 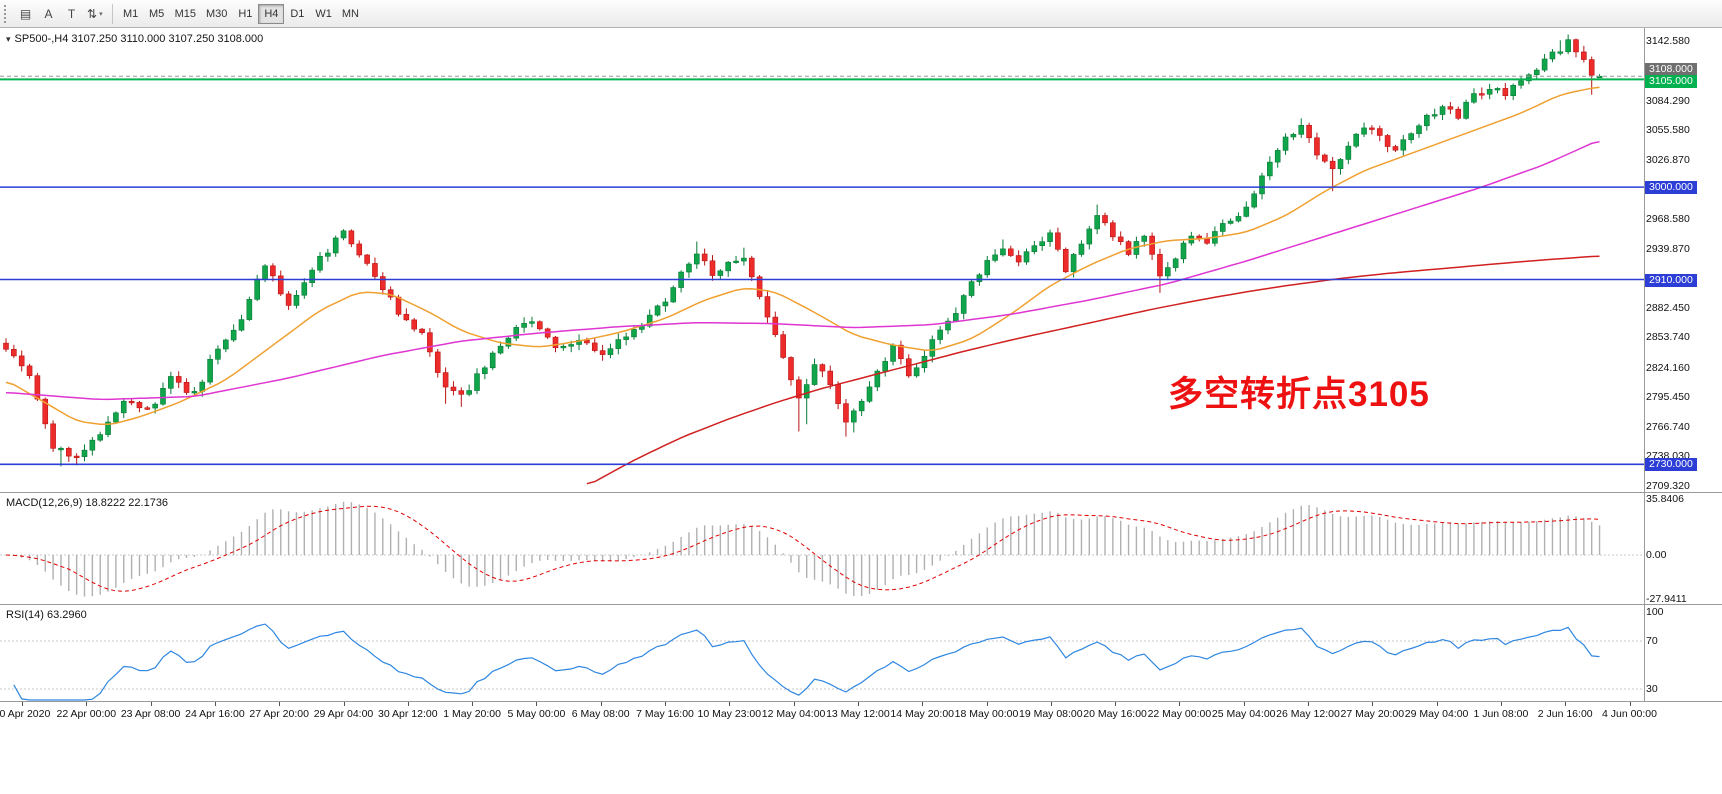 What do you see at coordinates (101, 14) in the screenshot?
I see `dropdown-caret-icon: ▾` at bounding box center [101, 14].